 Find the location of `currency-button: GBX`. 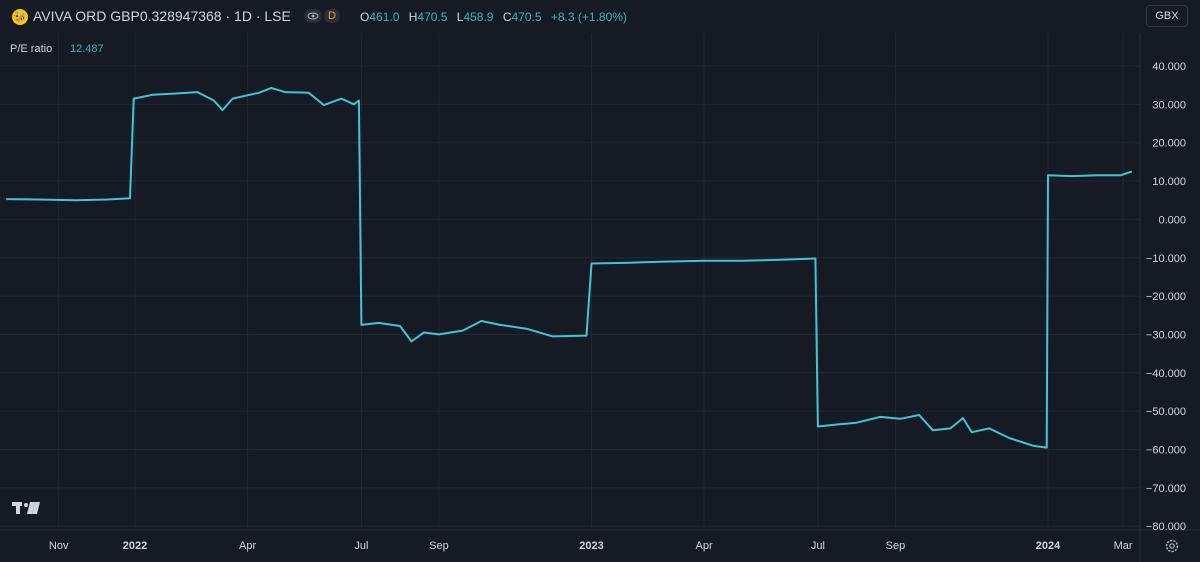

currency-button: GBX is located at coordinates (1167, 16).